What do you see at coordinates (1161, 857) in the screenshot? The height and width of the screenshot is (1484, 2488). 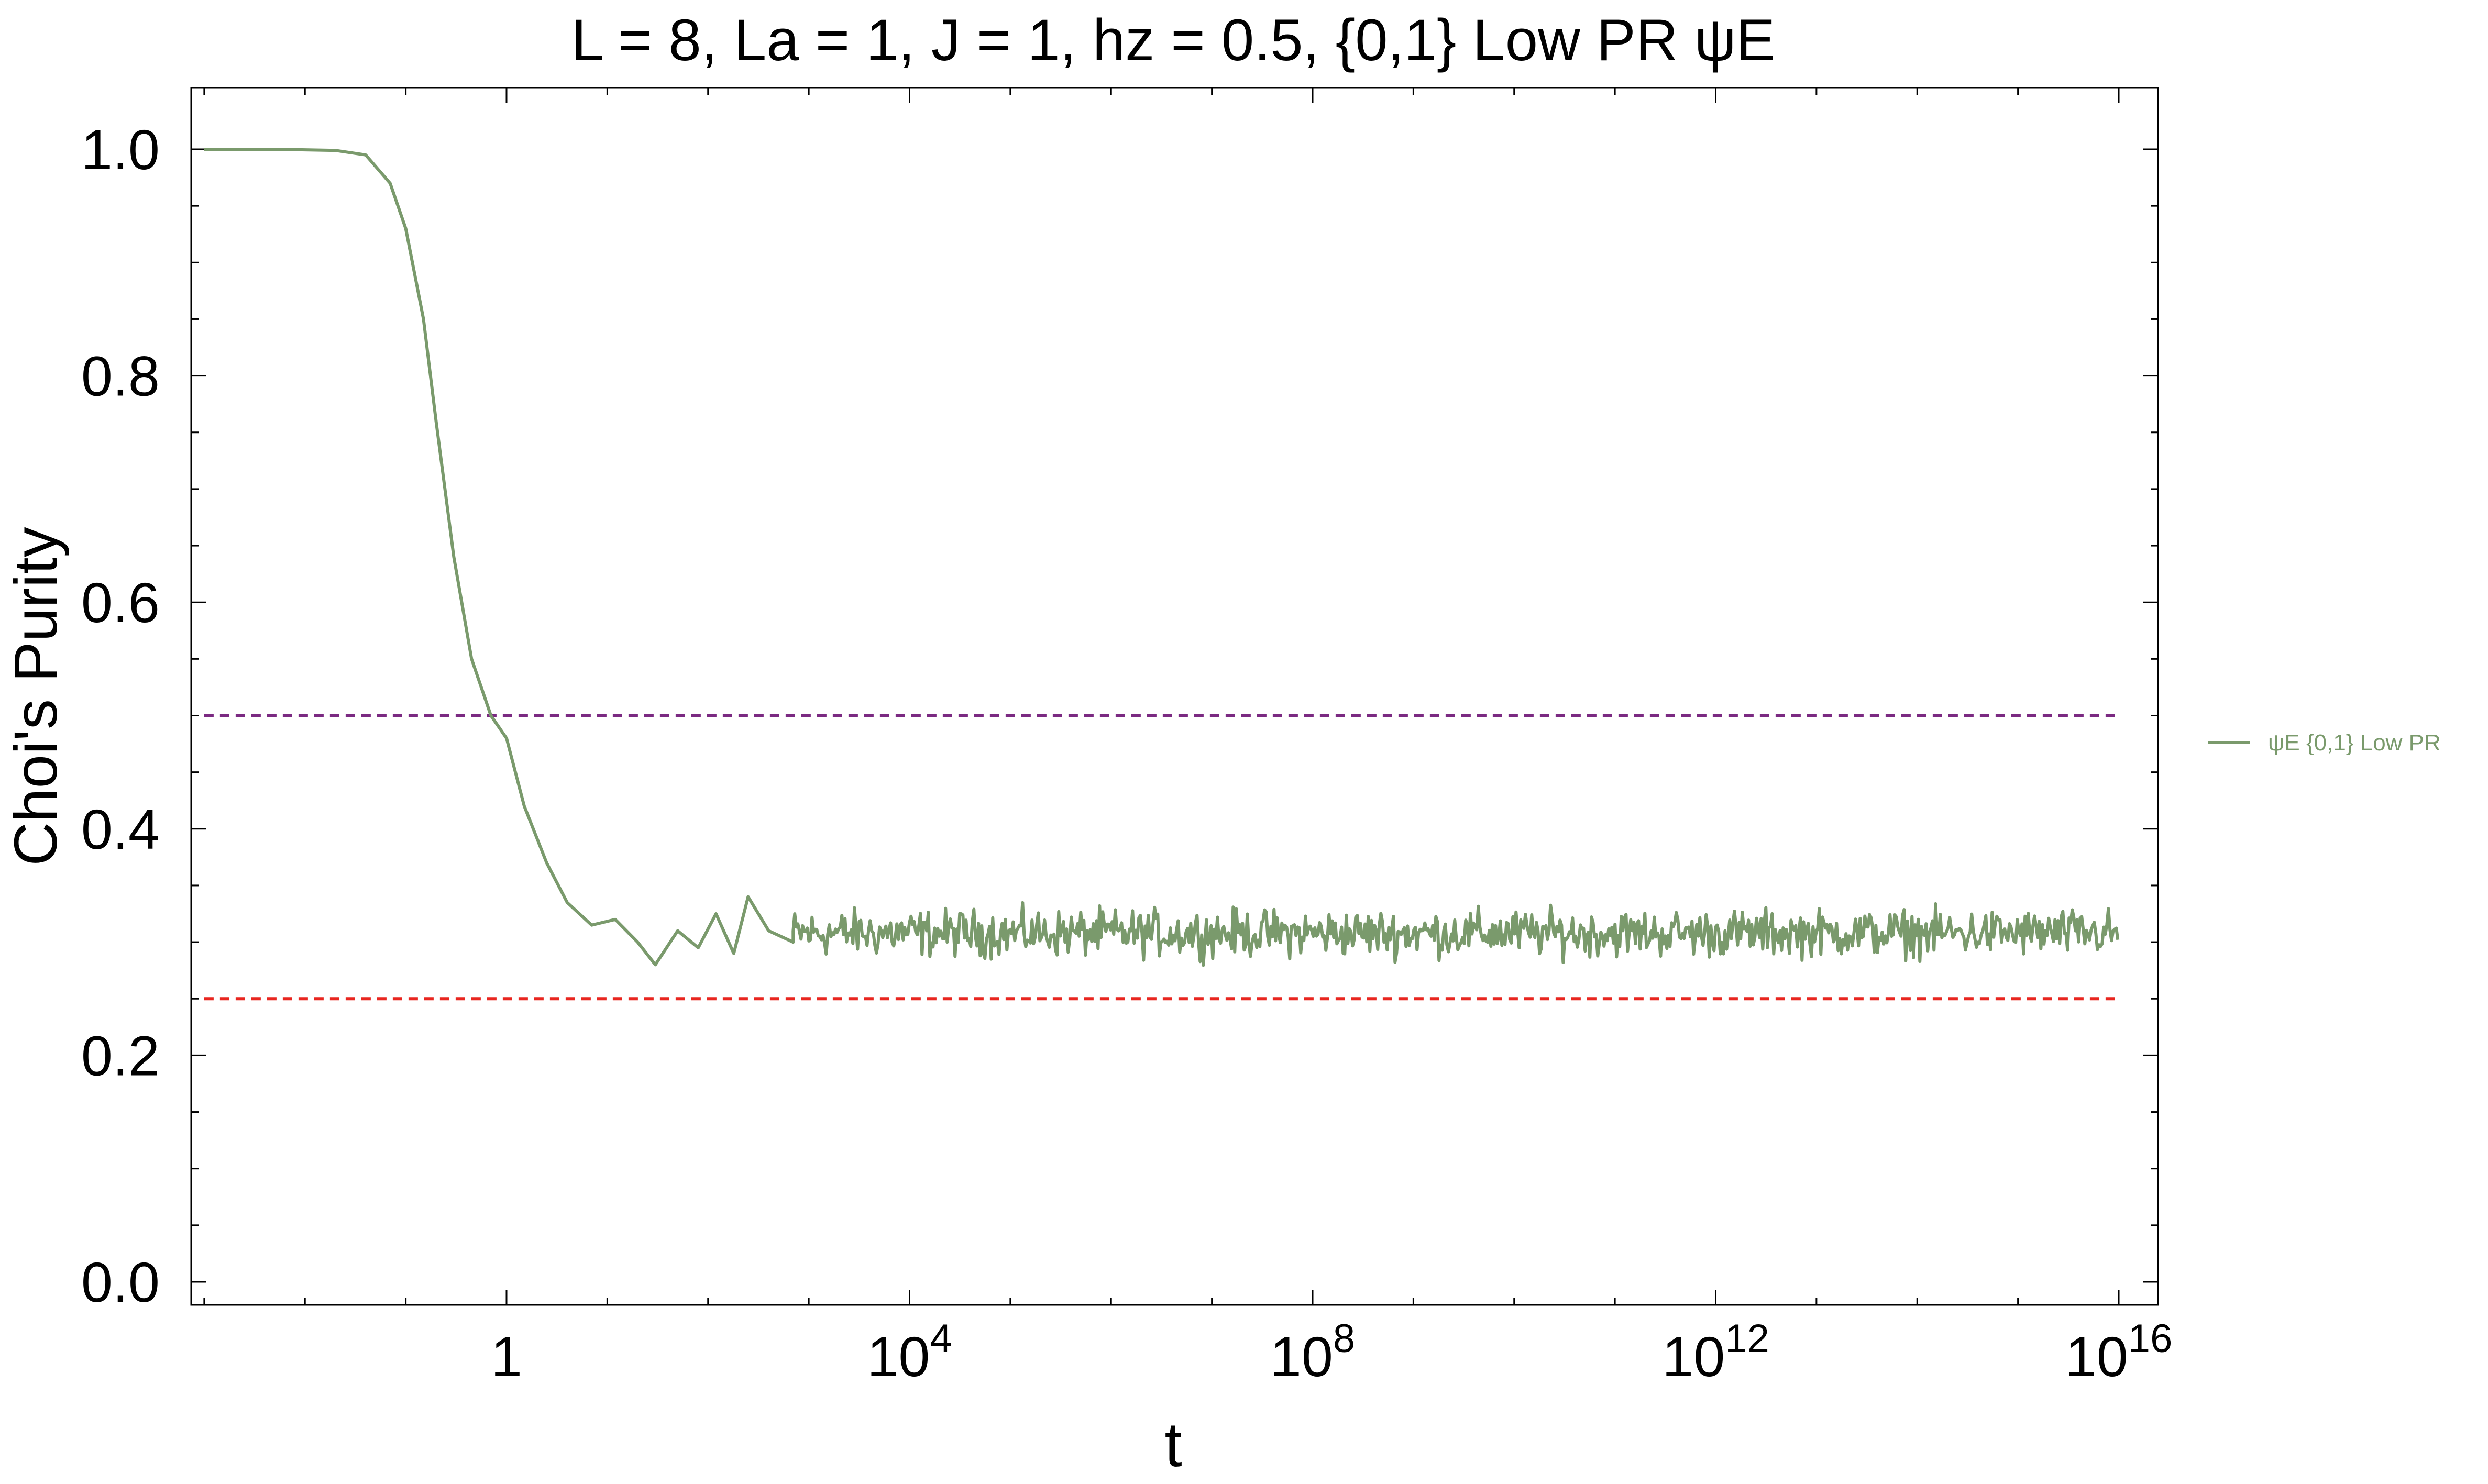 I see `reference-lines` at bounding box center [1161, 857].